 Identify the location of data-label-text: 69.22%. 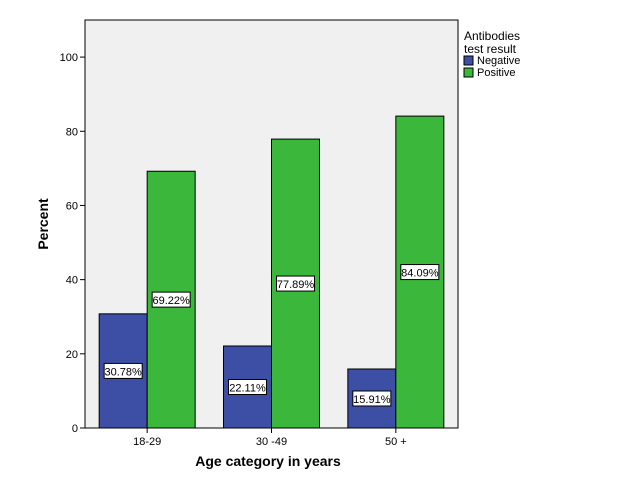
(172, 301).